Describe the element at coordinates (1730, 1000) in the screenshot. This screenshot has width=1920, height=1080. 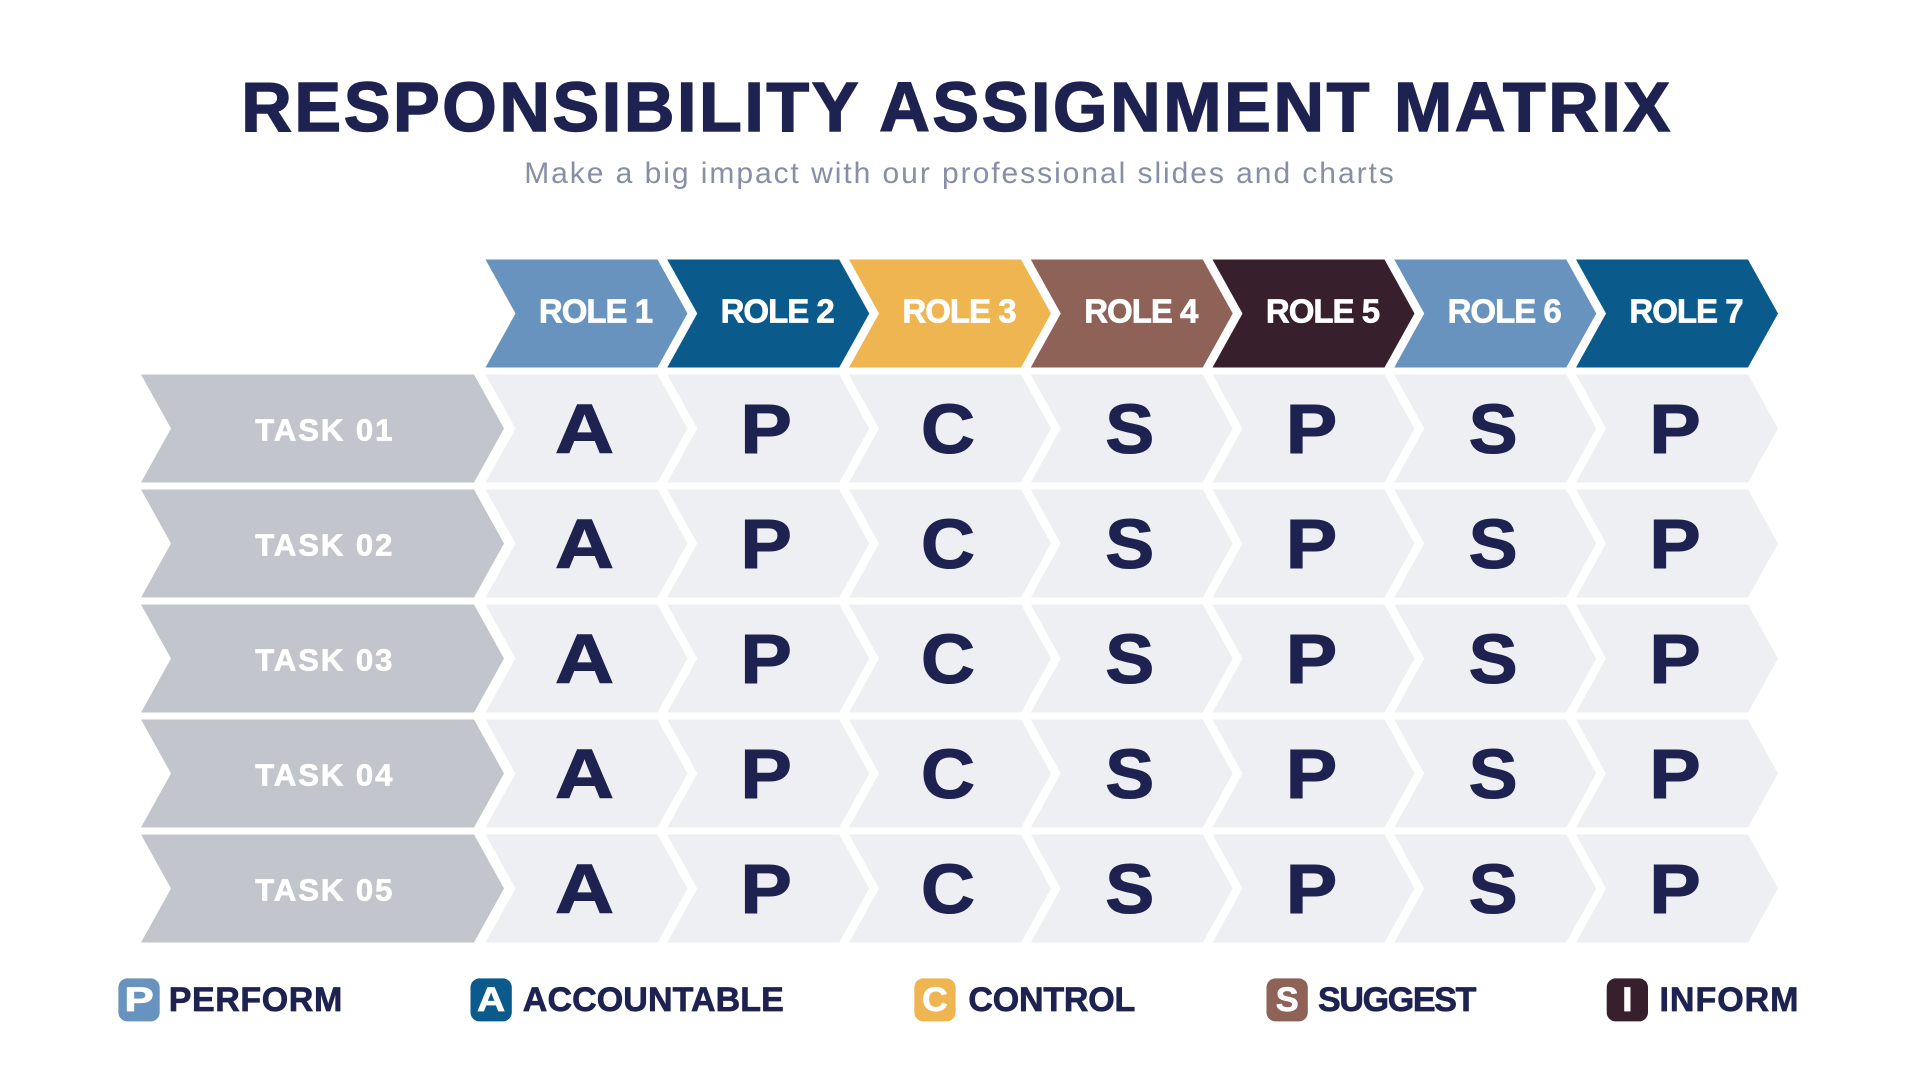
I see `svg-text: INFORM` at that location.